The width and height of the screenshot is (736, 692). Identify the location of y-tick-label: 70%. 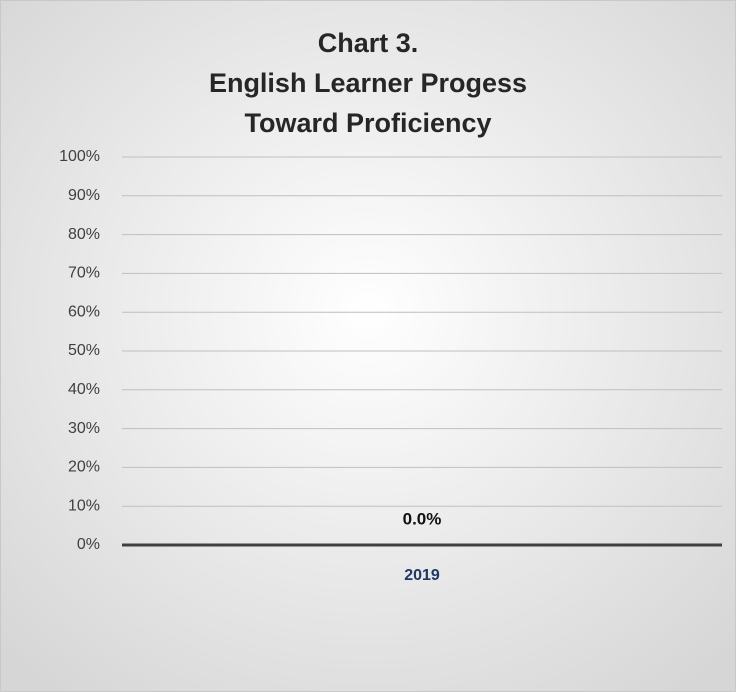
(84, 273).